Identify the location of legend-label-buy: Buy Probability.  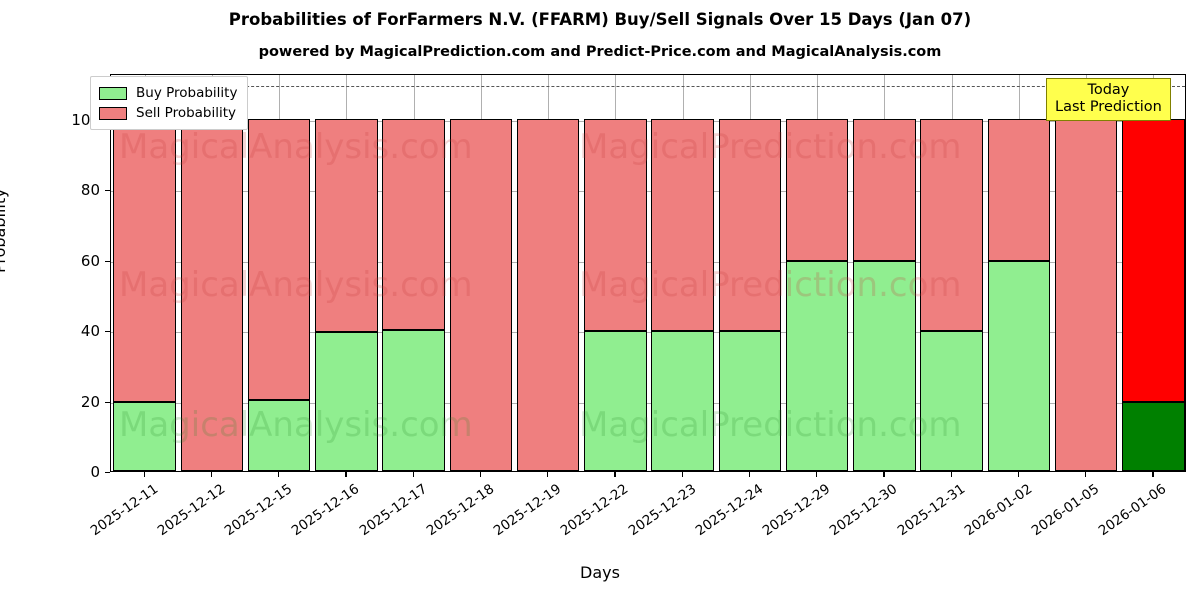
(187, 93).